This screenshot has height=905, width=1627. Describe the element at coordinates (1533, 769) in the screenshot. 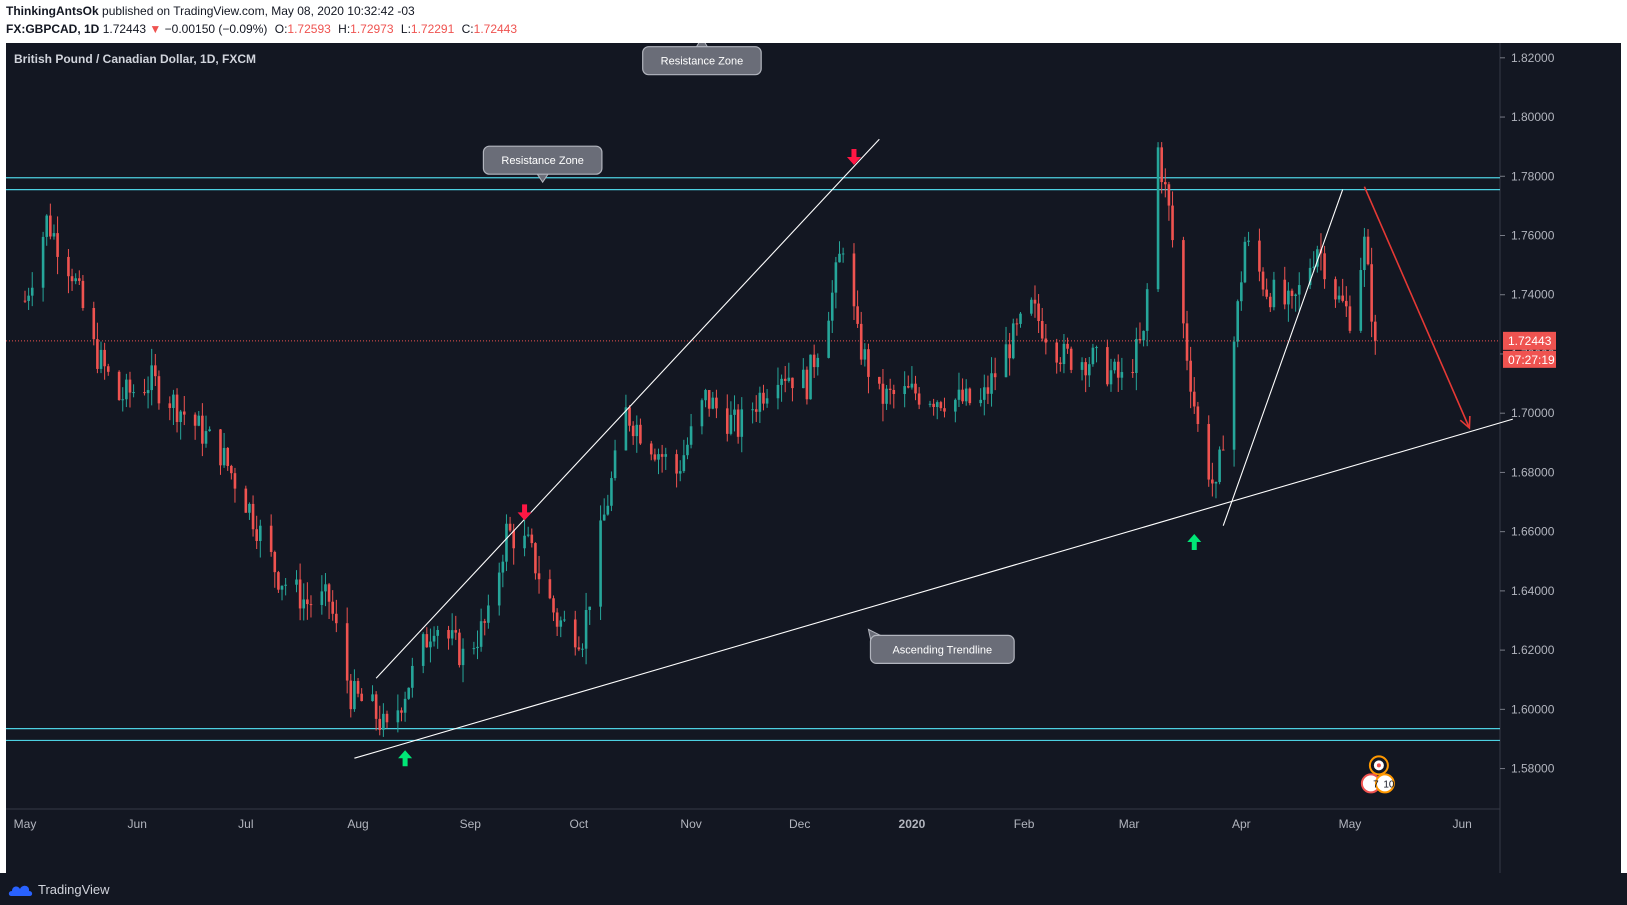

I see `y-tick-label: 1.58000` at that location.